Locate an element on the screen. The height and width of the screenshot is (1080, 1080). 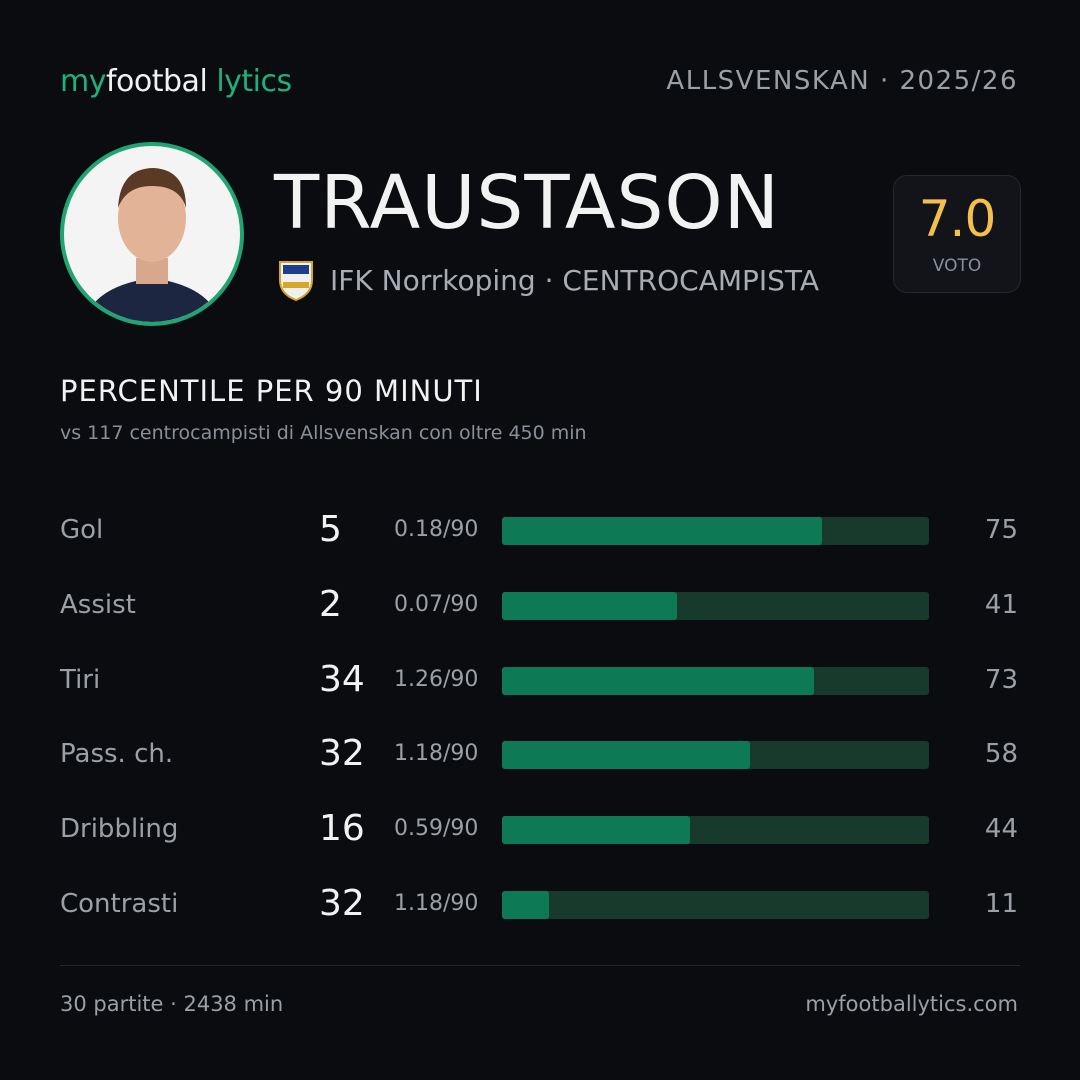
team-role: IFK Norrkoping · CENTROCAMPISTA is located at coordinates (574, 280).